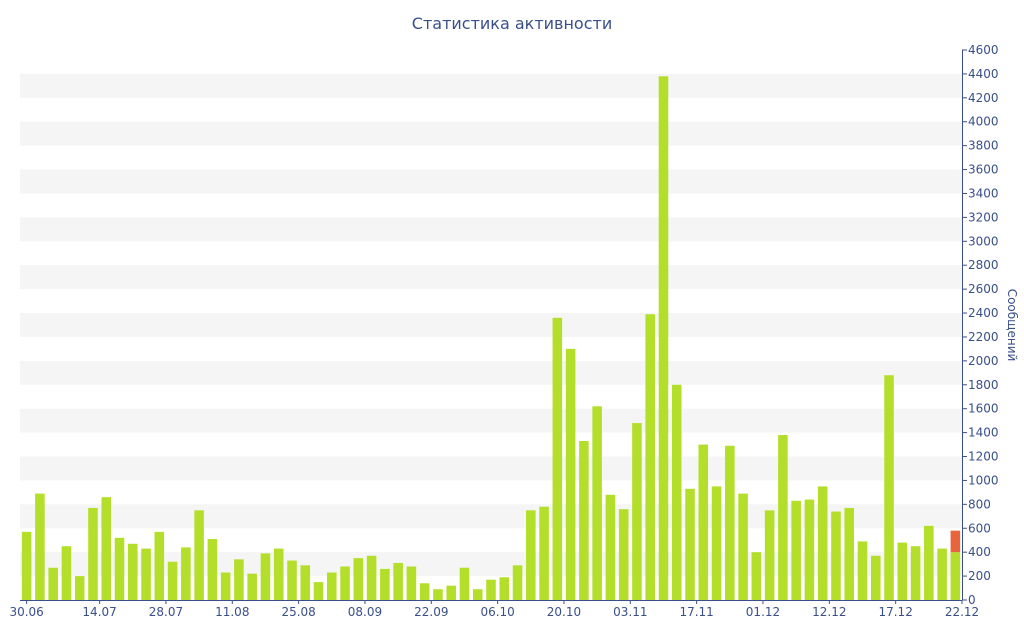  Describe the element at coordinates (166, 612) in the screenshot. I see `x-tick-label: 28.07` at that location.